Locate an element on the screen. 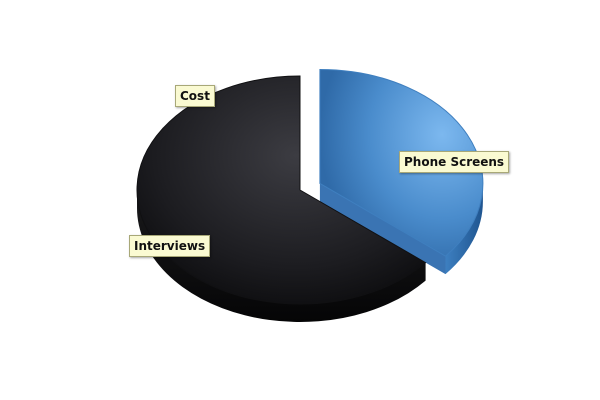  data-label-phone-screens: Phone Screens is located at coordinates (454, 162).